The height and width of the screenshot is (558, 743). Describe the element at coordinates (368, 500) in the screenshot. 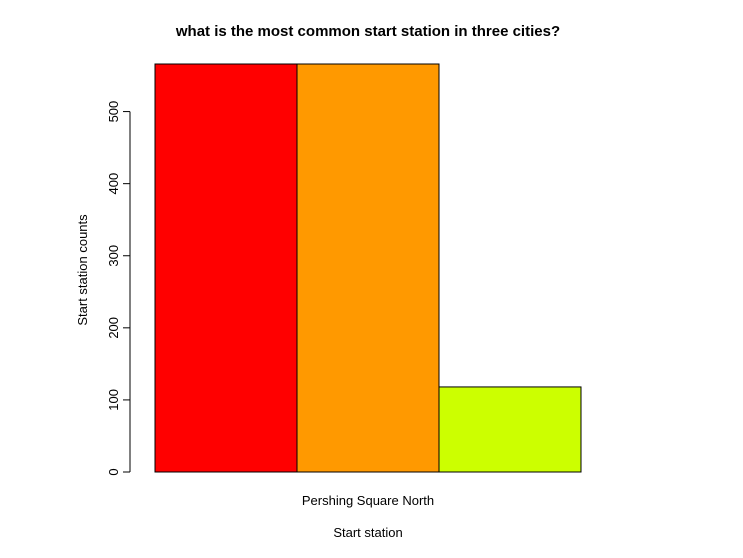

I see `x-category-label: Pershing Square North` at that location.